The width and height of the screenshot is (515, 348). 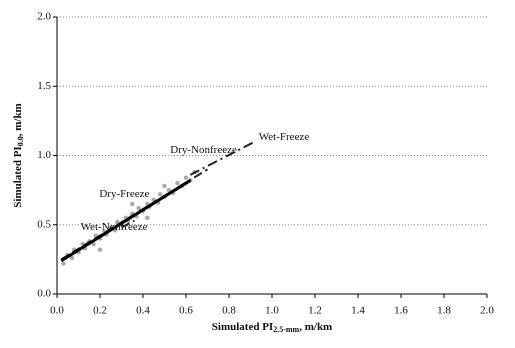 I want to click on y-tick-label: 0.5, so click(x=44, y=224).